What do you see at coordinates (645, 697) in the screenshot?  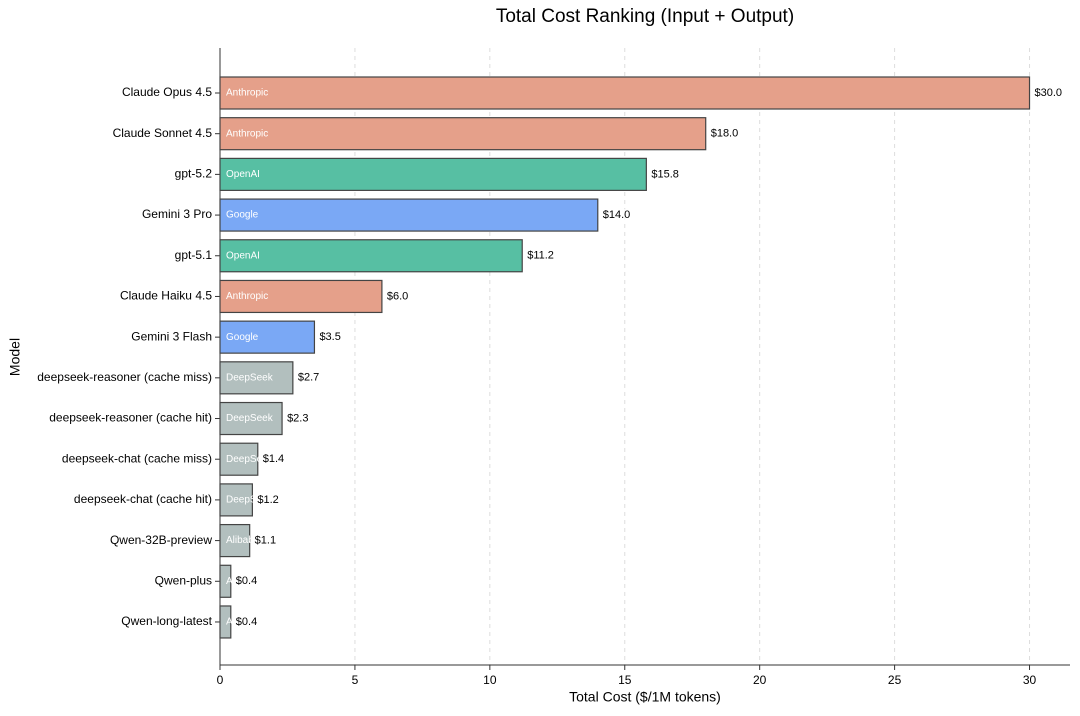 I see `x-axis-label: Total Cost ($/1M tokens)` at bounding box center [645, 697].